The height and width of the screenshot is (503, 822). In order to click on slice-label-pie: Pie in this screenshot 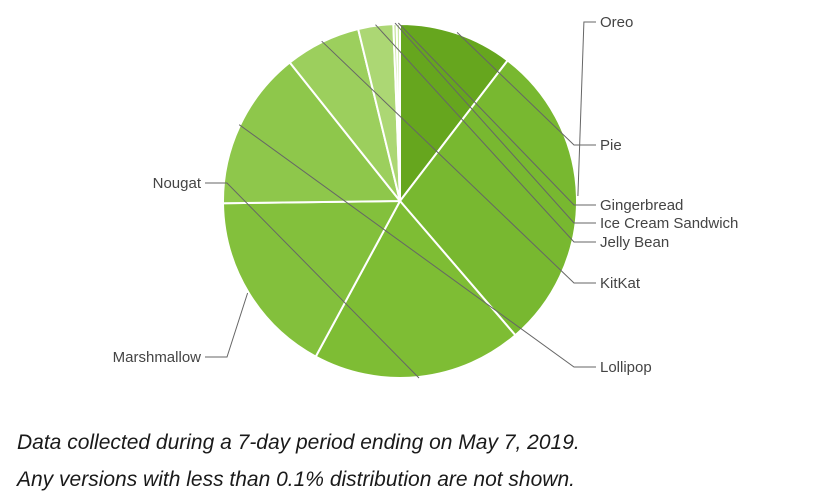, I will do `click(611, 145)`.